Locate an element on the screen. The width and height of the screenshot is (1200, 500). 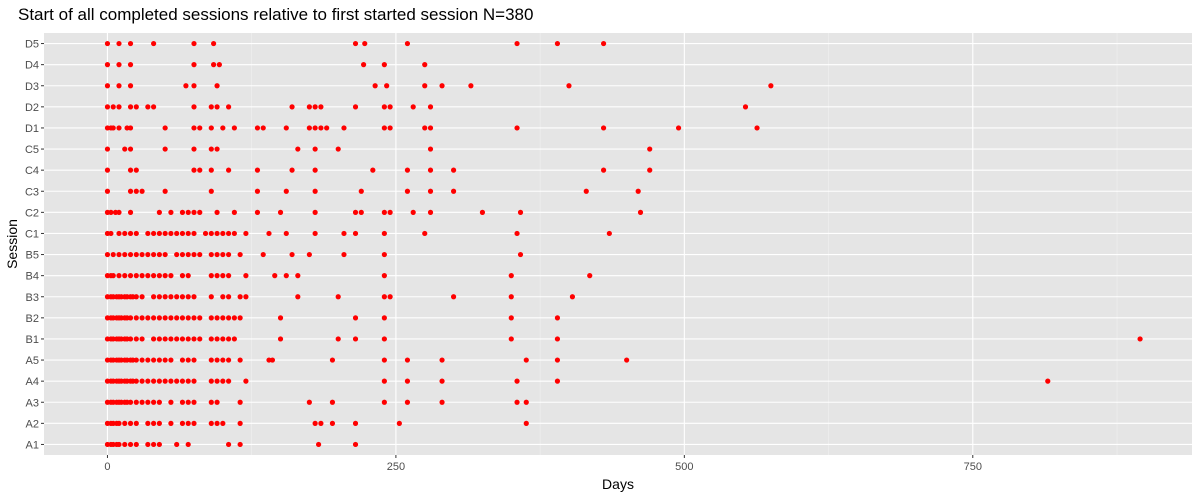
y-tick-label: D5 is located at coordinates (32, 45).